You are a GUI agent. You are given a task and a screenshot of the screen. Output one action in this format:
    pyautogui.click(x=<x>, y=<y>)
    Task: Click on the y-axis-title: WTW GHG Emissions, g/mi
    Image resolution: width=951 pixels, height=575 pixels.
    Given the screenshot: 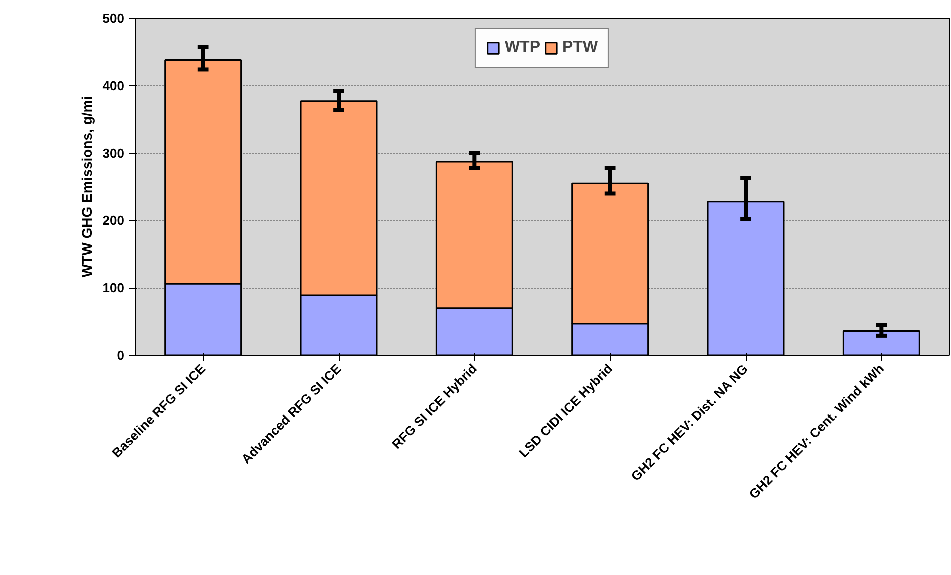 What is the action you would take?
    pyautogui.click(x=86, y=187)
    